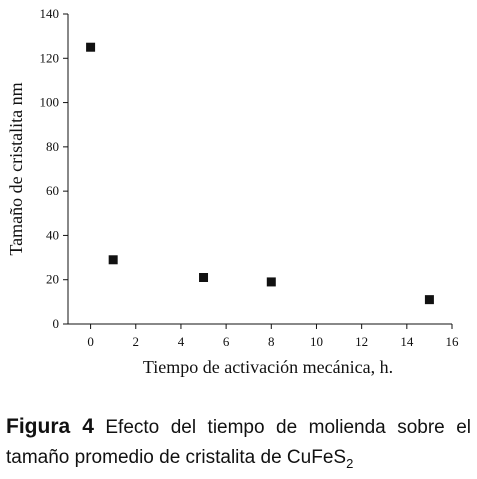  What do you see at coordinates (56, 323) in the screenshot?
I see `y-tick-label: 0` at bounding box center [56, 323].